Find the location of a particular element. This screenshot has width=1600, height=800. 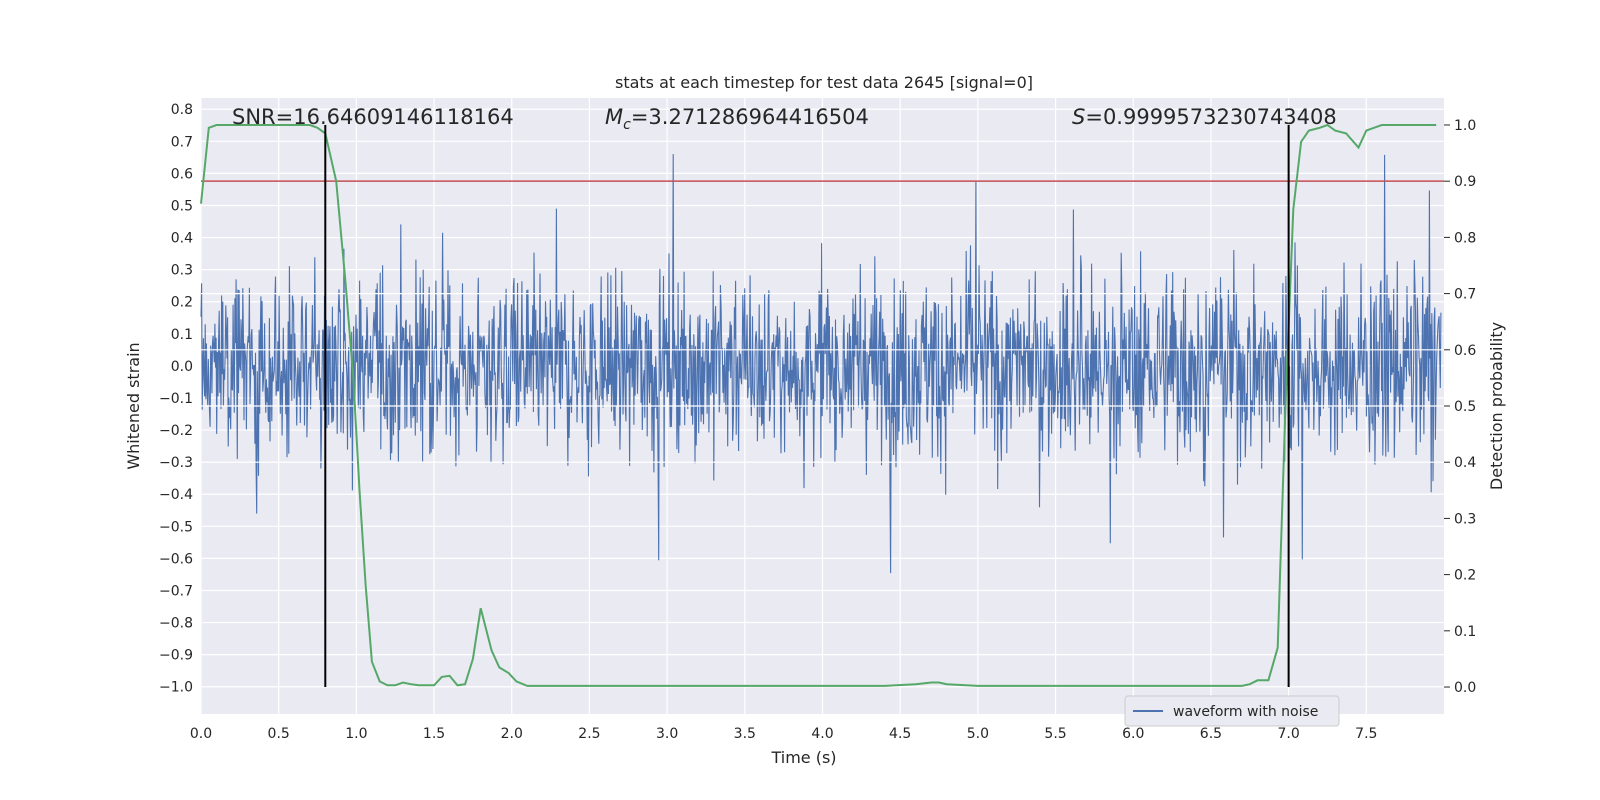

y-right-tick-label: 0.0 is located at coordinates (1465, 688).